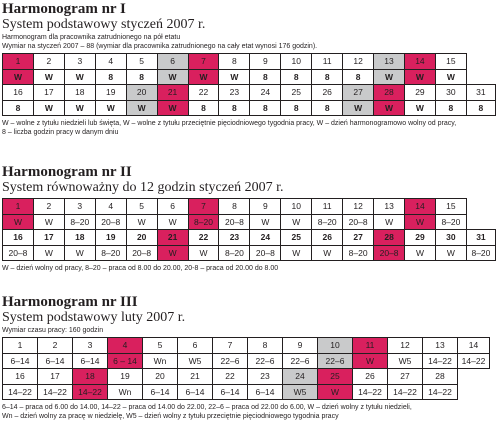 The height and width of the screenshot is (435, 500). I want to click on shift-cell: W5, so click(300, 392).